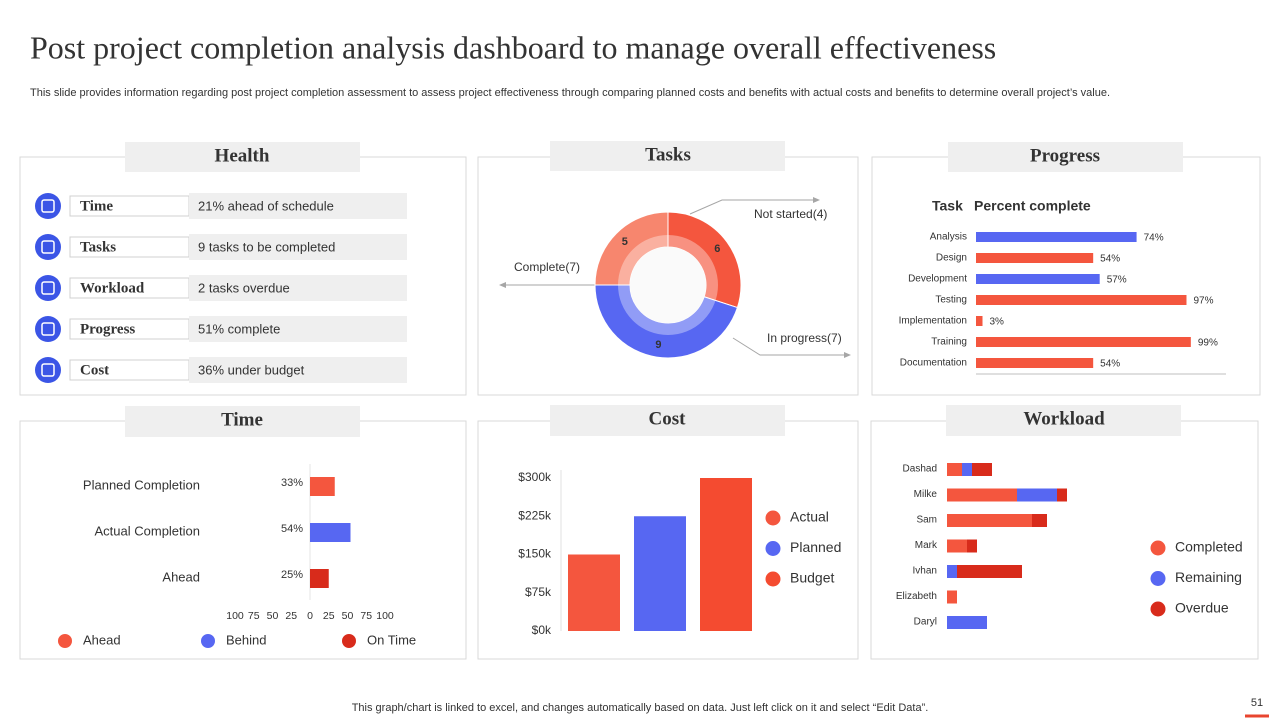 The width and height of the screenshot is (1280, 720). I want to click on value-label: 99%, so click(1208, 343).